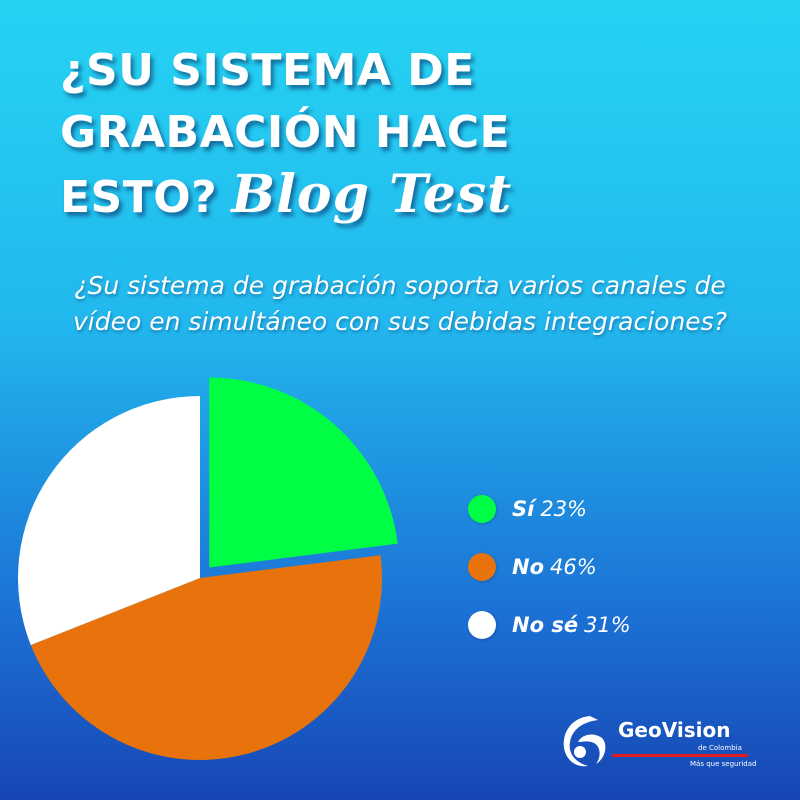  I want to click on legend-value-no-se: 31%, so click(607, 625).